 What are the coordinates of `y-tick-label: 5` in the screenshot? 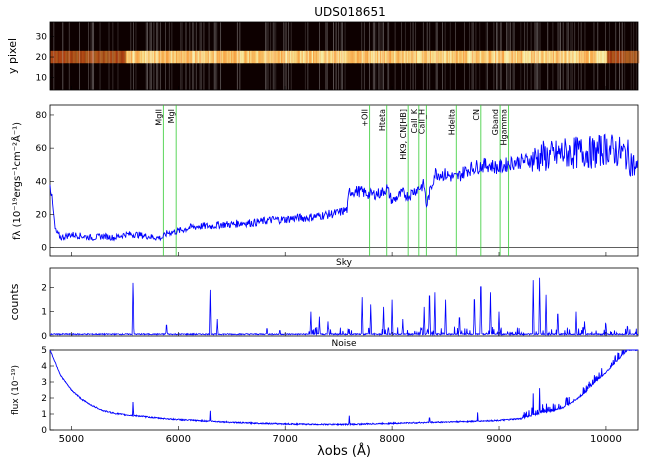 It's located at (44, 351).